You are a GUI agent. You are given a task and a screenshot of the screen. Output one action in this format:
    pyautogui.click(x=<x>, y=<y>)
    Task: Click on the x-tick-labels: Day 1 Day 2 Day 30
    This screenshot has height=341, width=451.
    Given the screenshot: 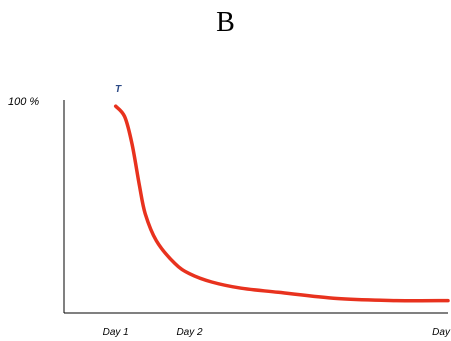 What is the action you would take?
    pyautogui.click(x=277, y=332)
    